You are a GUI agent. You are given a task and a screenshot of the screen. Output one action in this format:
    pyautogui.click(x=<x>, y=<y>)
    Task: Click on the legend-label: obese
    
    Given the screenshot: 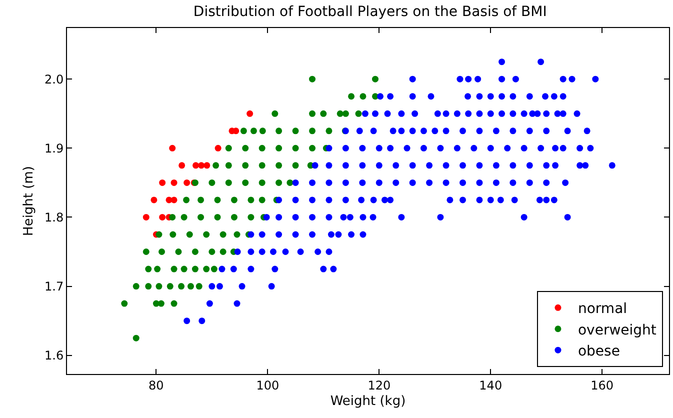 What is the action you would take?
    pyautogui.click(x=599, y=352)
    